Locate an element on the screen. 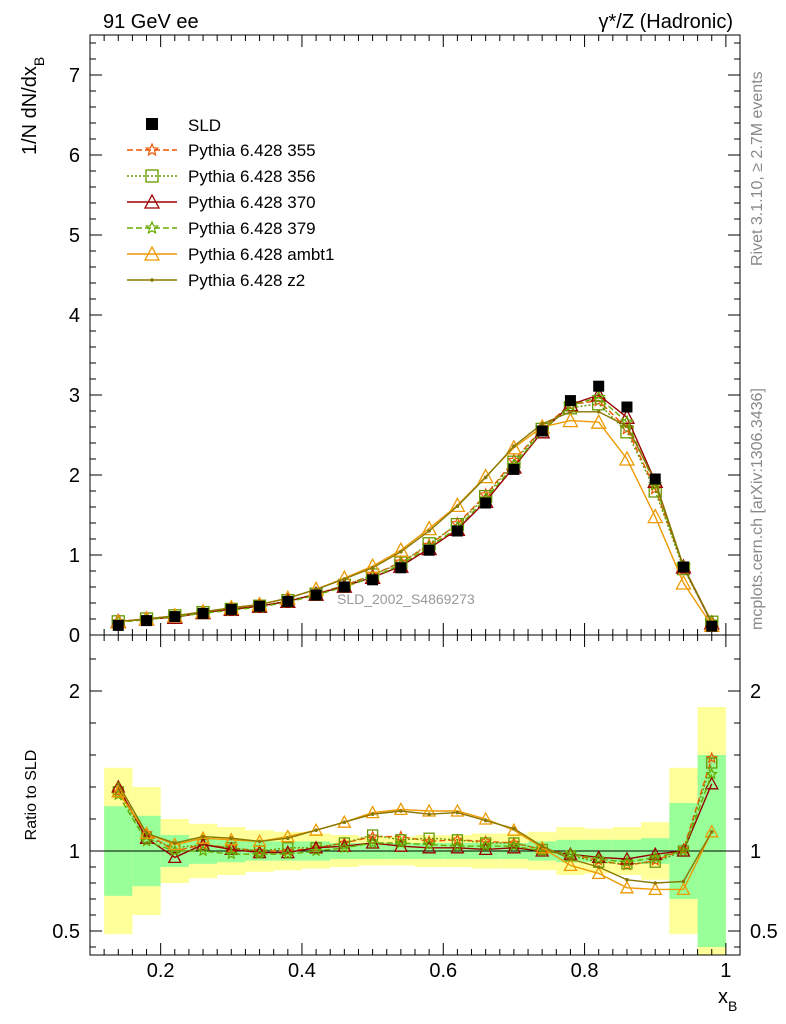 This screenshot has width=786, height=1024. y-tick-label: 1 is located at coordinates (74, 556).